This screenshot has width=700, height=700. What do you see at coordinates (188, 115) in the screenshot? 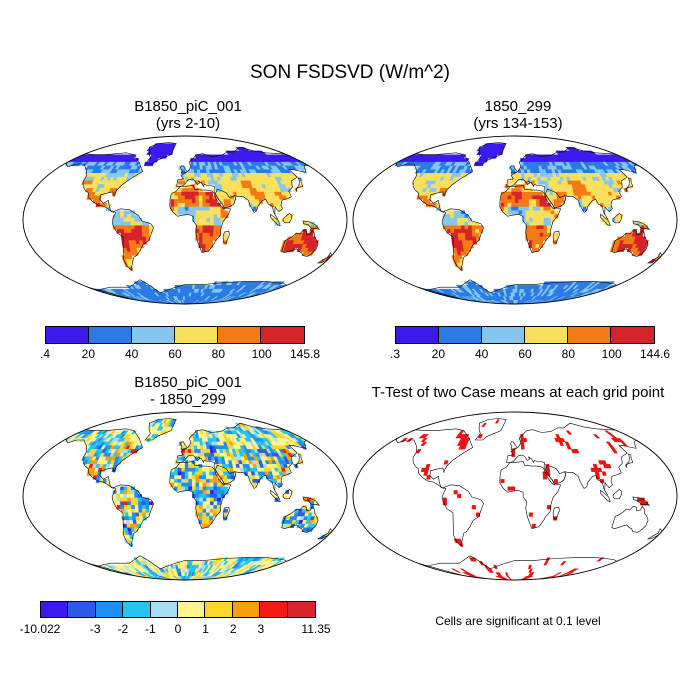
I see `panel1-title: B1850_piC_001 (yrs 2-10)` at bounding box center [188, 115].